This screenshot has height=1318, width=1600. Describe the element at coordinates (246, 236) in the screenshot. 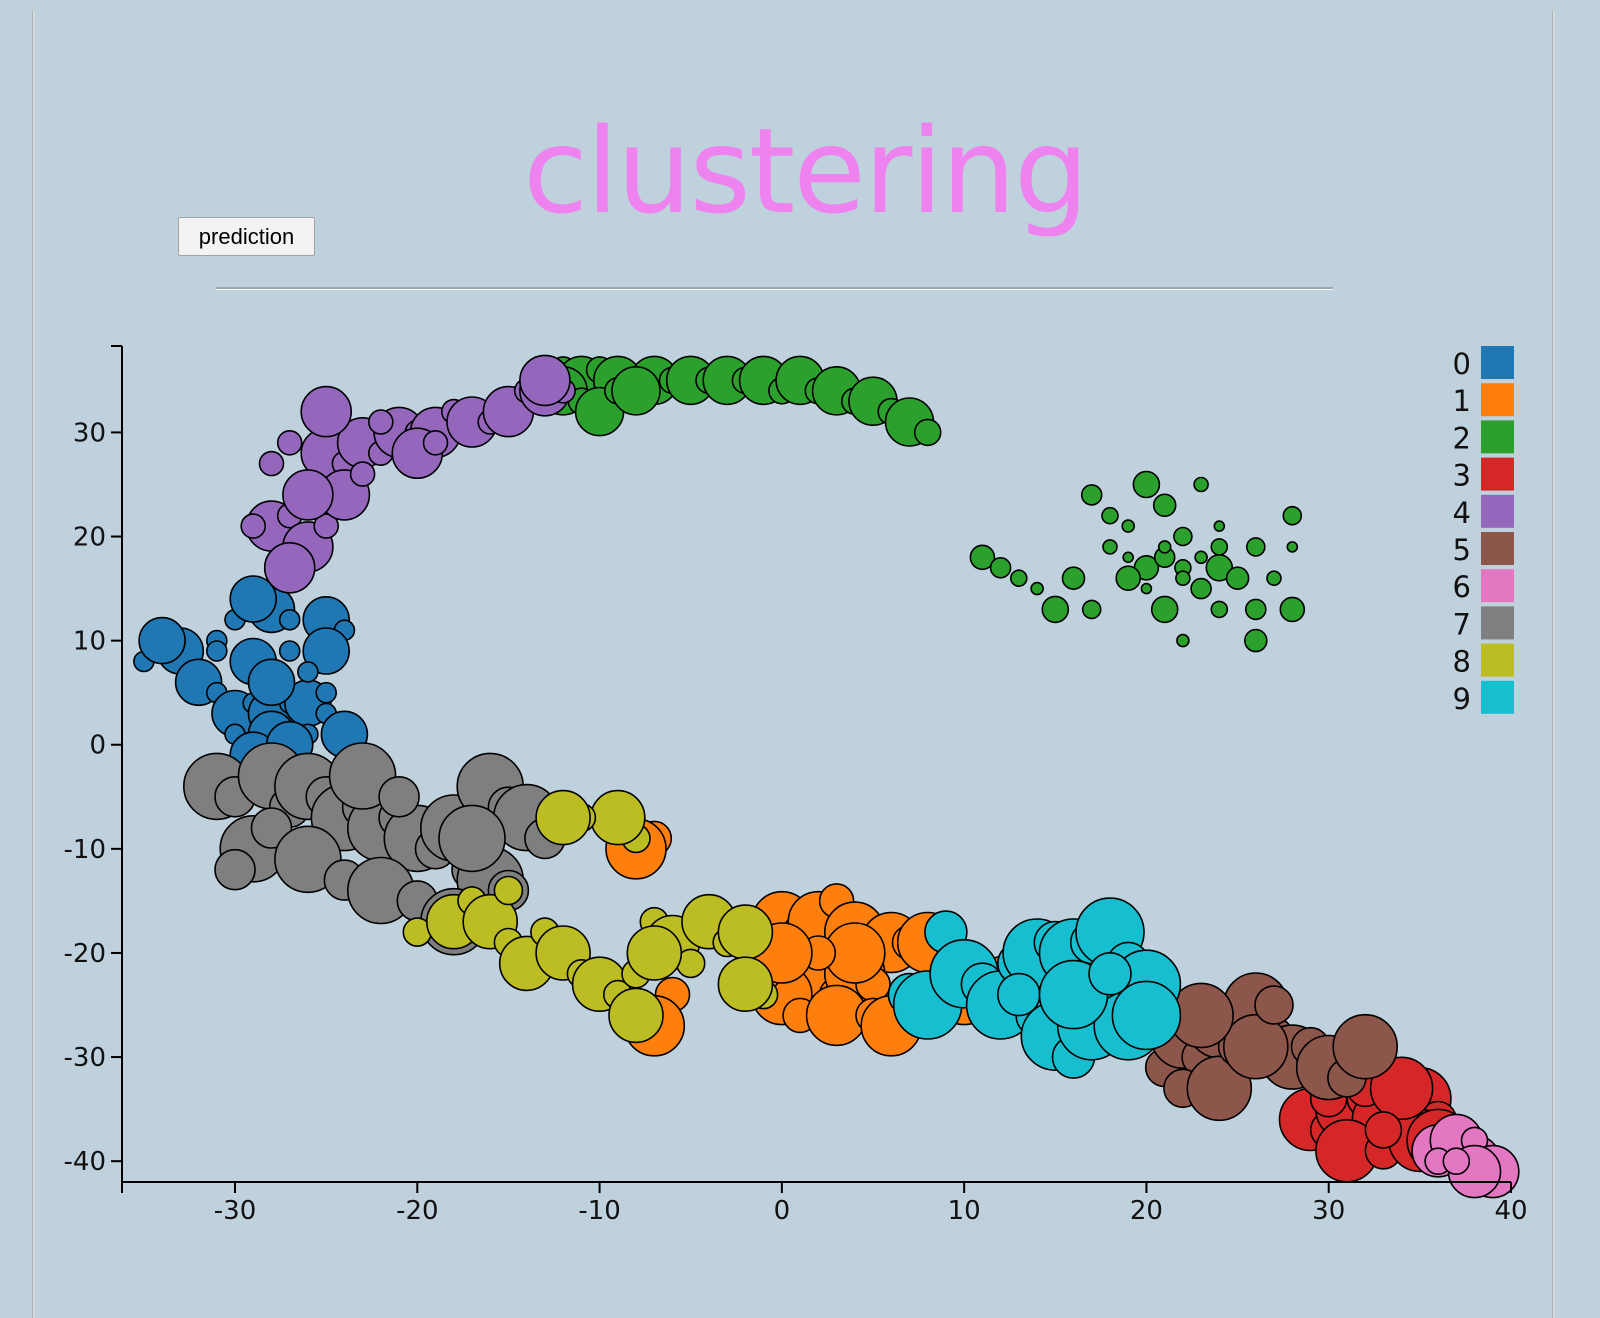

I see `prediction-button: prediction` at that location.